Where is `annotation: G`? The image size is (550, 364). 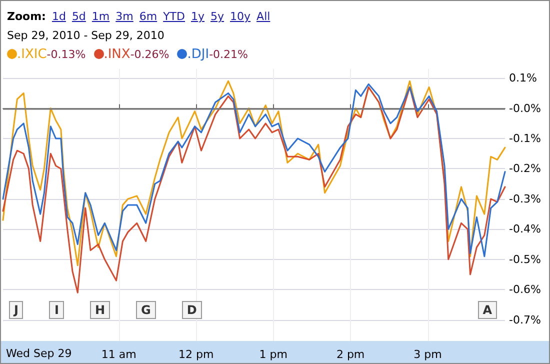
annotation: G is located at coordinates (146, 310).